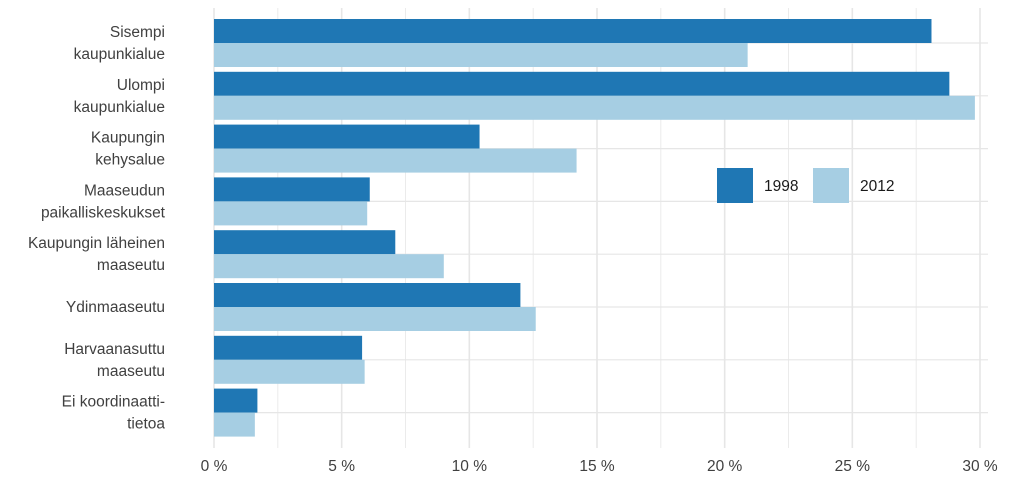  Describe the element at coordinates (146, 424) in the screenshot. I see `category-label: tietoa` at that location.